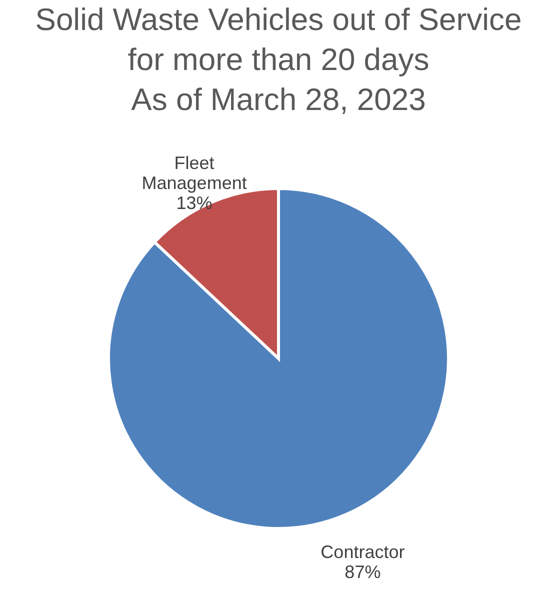 This screenshot has height=601, width=557. What do you see at coordinates (194, 172) in the screenshot?
I see `slice-label: Fleet Management` at bounding box center [194, 172].